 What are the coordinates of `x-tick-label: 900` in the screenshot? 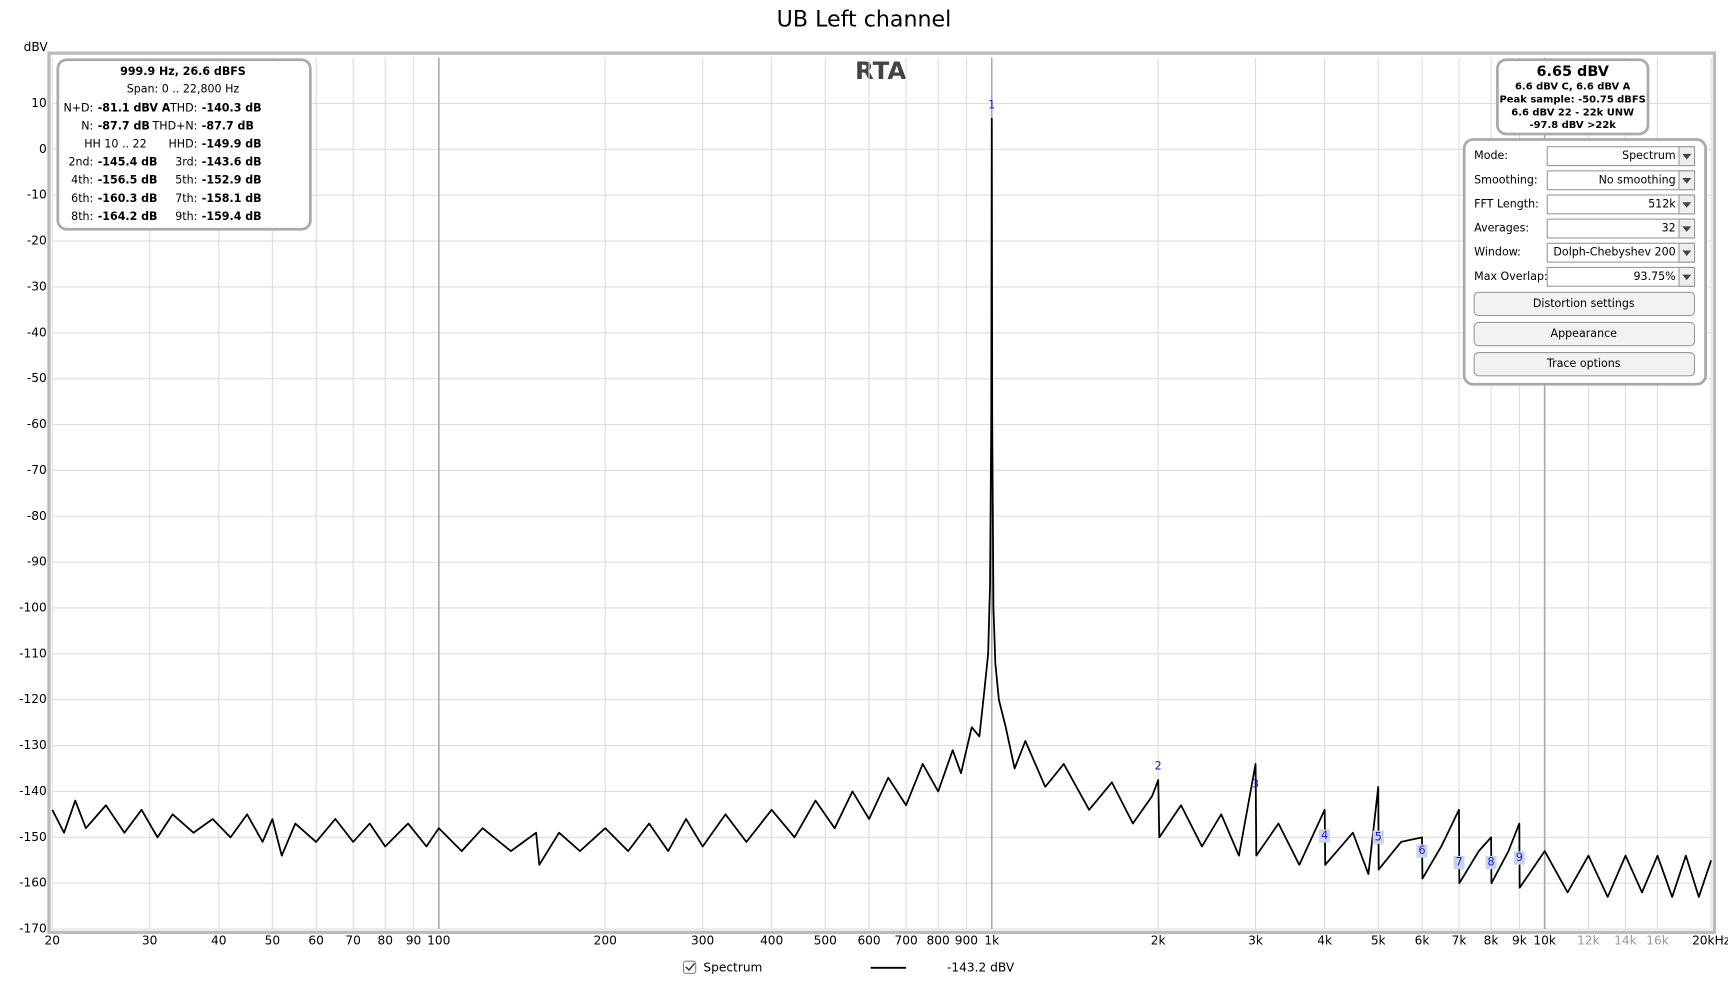 It's located at (966, 941).